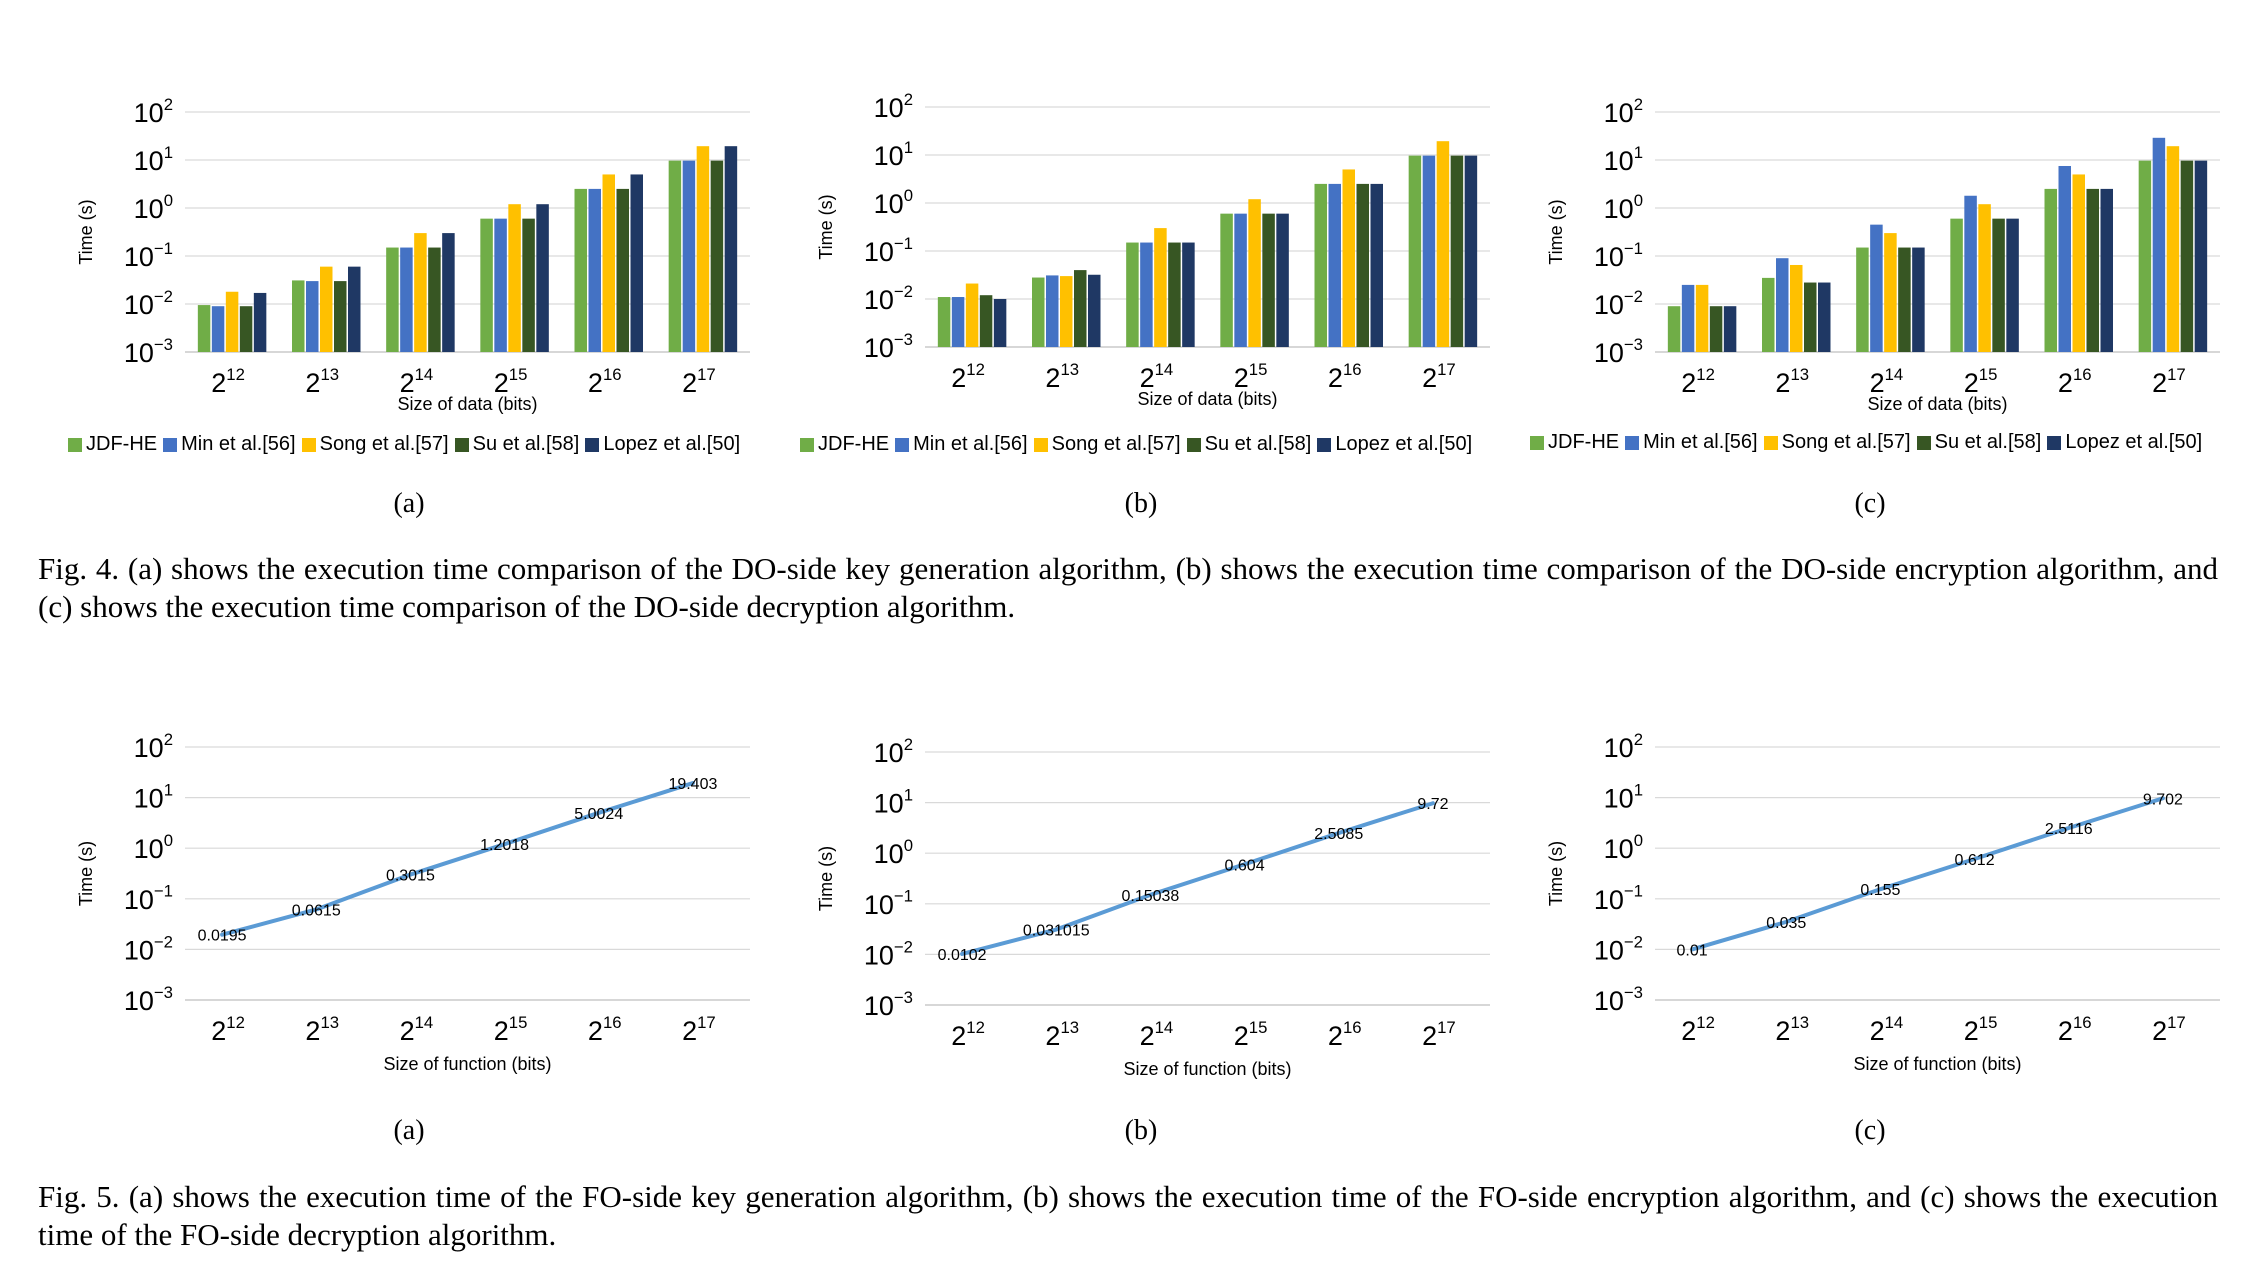  What do you see at coordinates (1446, 1027) in the screenshot?
I see `x-tick-label-exp: 17` at bounding box center [1446, 1027].